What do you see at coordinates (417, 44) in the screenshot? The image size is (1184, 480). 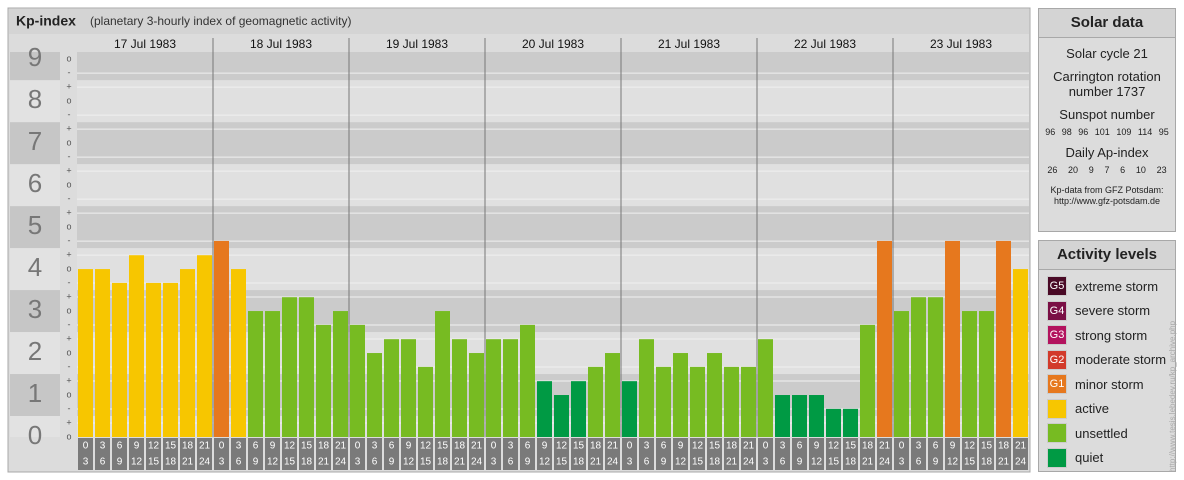 I see `date-label: 19 Jul 1983` at bounding box center [417, 44].